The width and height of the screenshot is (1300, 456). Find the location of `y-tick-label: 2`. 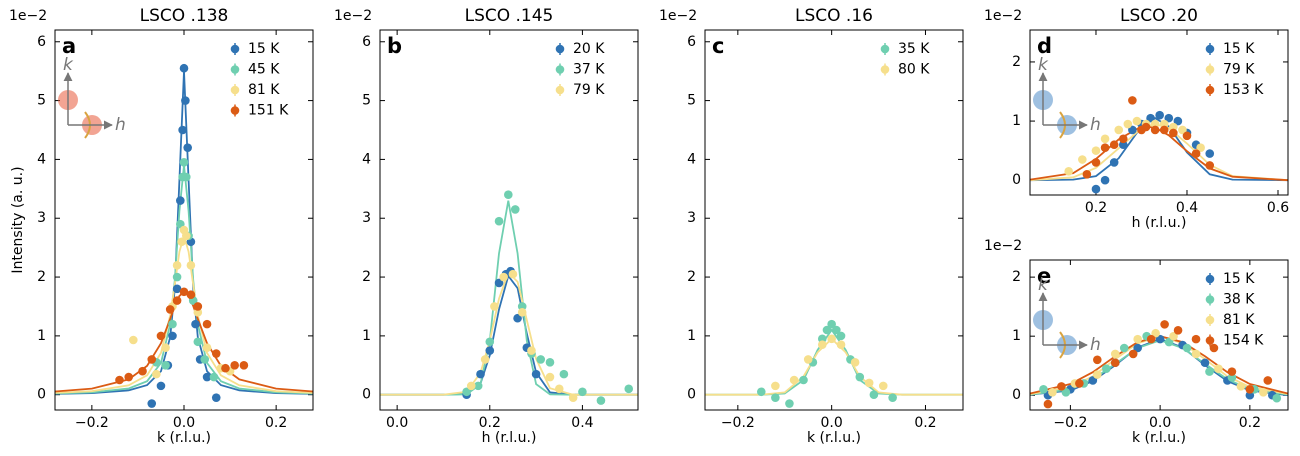

y-tick-label: 2 is located at coordinates (1016, 277).